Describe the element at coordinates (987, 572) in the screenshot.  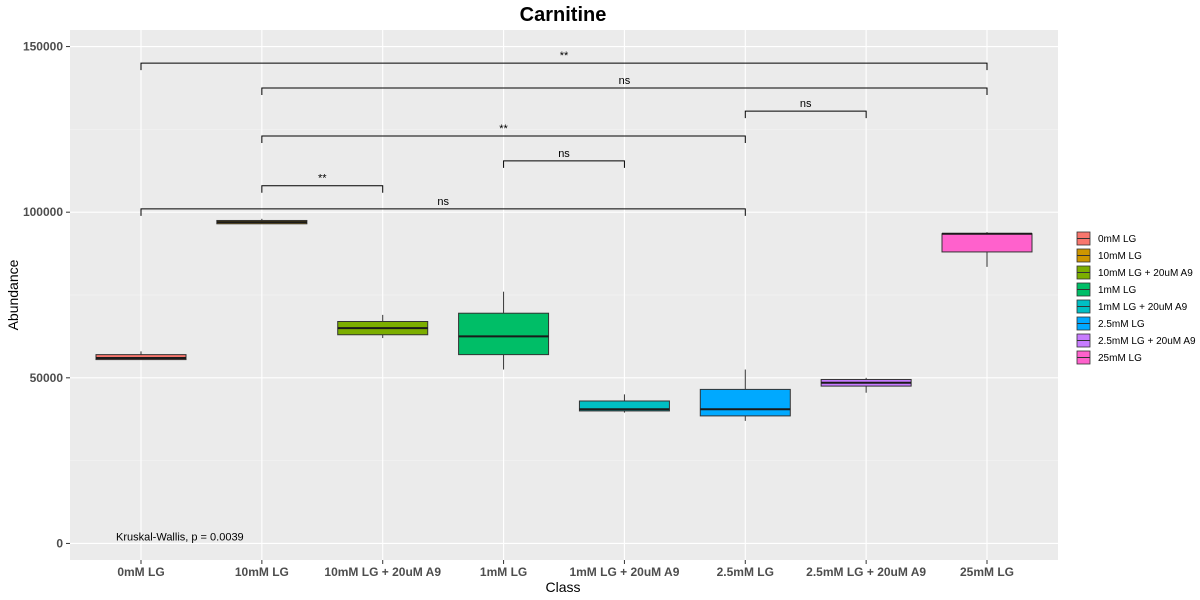
I see `x-tick-label: 25mM LG` at that location.